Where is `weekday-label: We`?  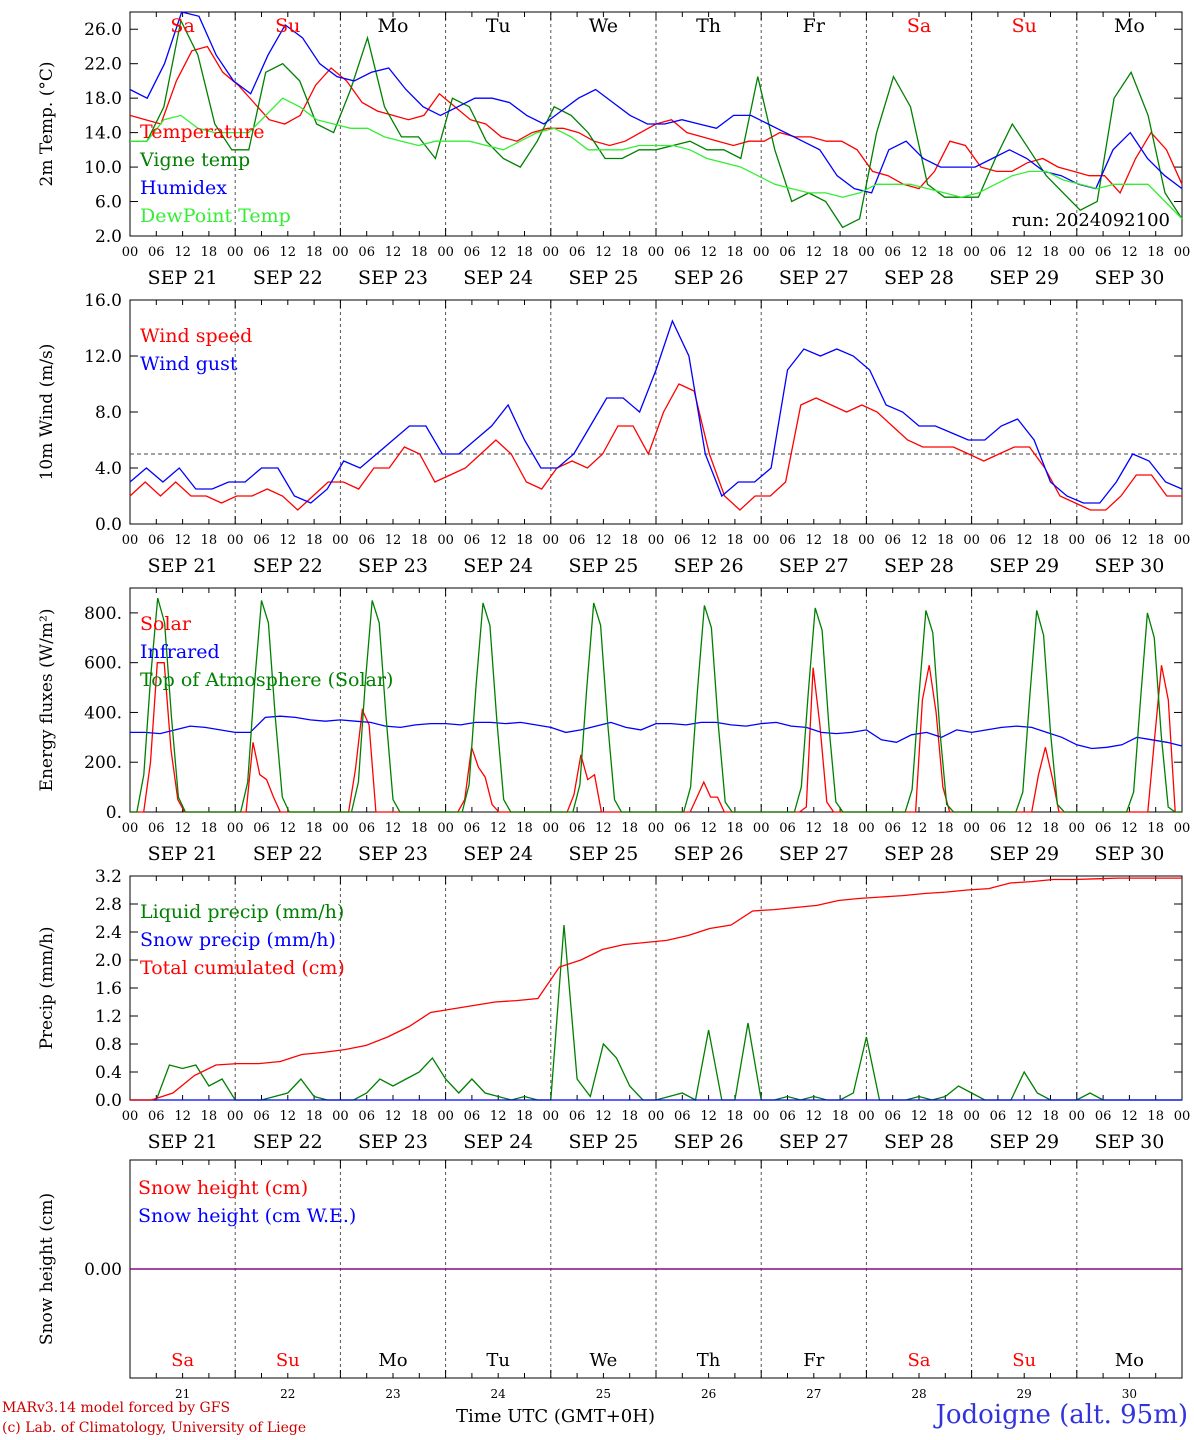 weekday-label: We is located at coordinates (604, 1360).